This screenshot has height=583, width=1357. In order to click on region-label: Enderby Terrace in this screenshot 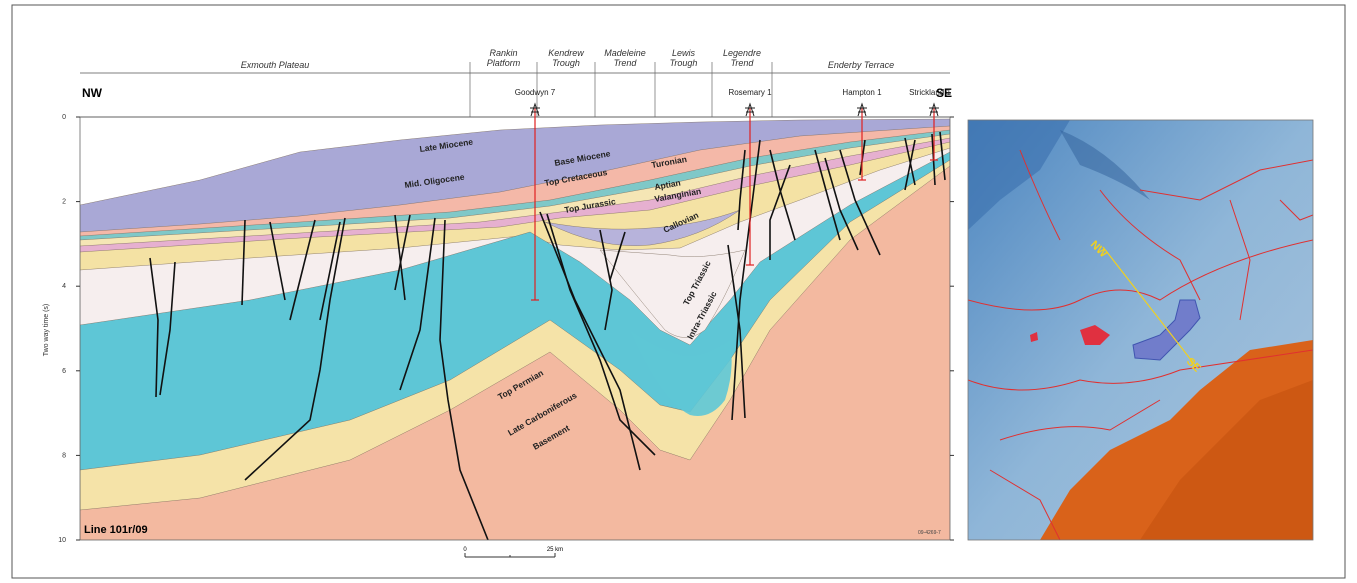, I will do `click(861, 65)`.